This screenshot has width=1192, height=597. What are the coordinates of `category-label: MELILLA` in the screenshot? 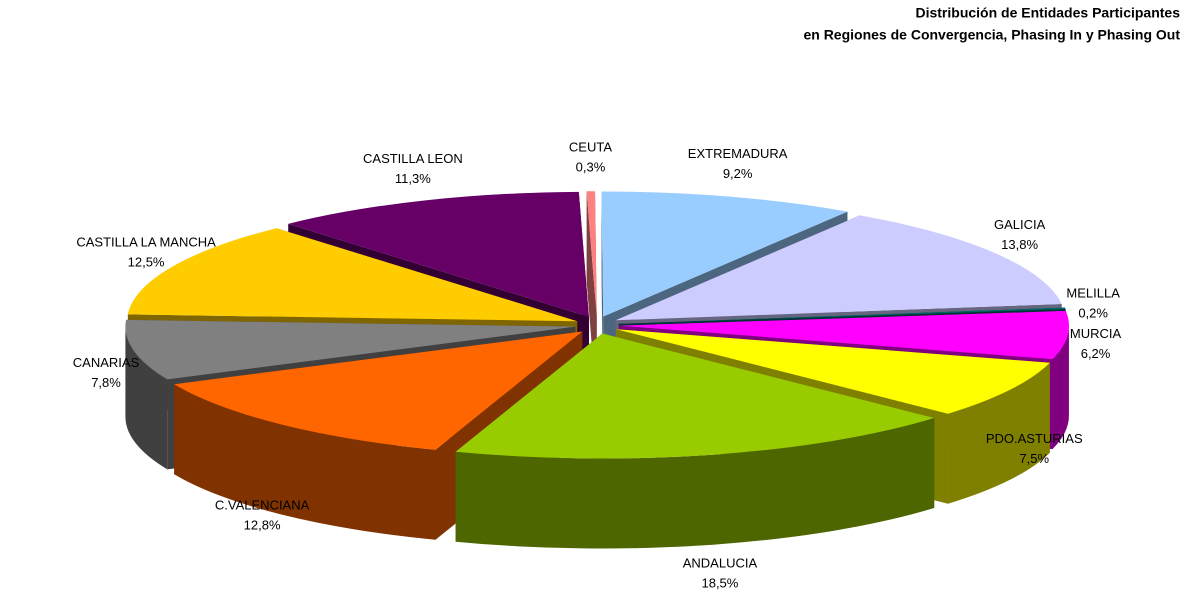 It's located at (1093, 293).